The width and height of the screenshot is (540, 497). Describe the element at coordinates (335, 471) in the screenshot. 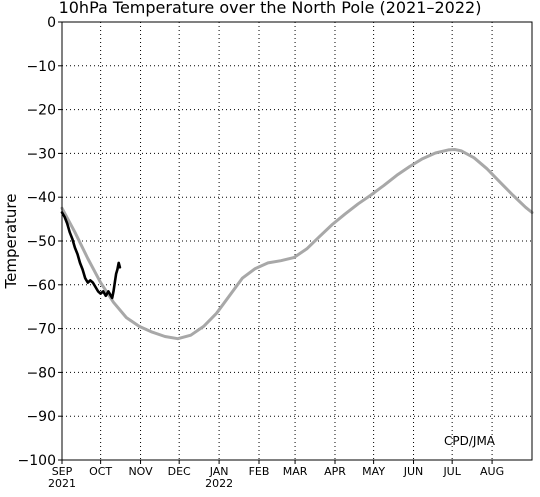

I see `x-tick-label: APR` at that location.